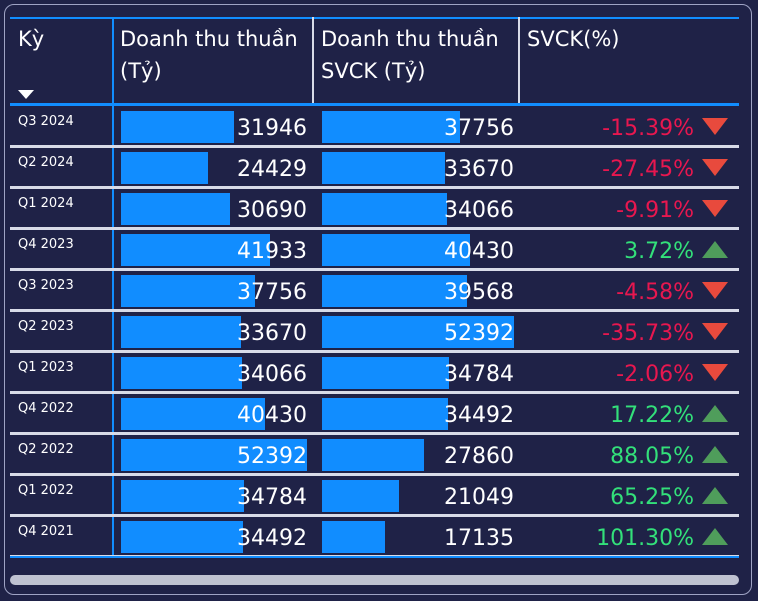 The height and width of the screenshot is (601, 758). Describe the element at coordinates (652, 456) in the screenshot. I see `yoy-value: 88.05%` at that location.